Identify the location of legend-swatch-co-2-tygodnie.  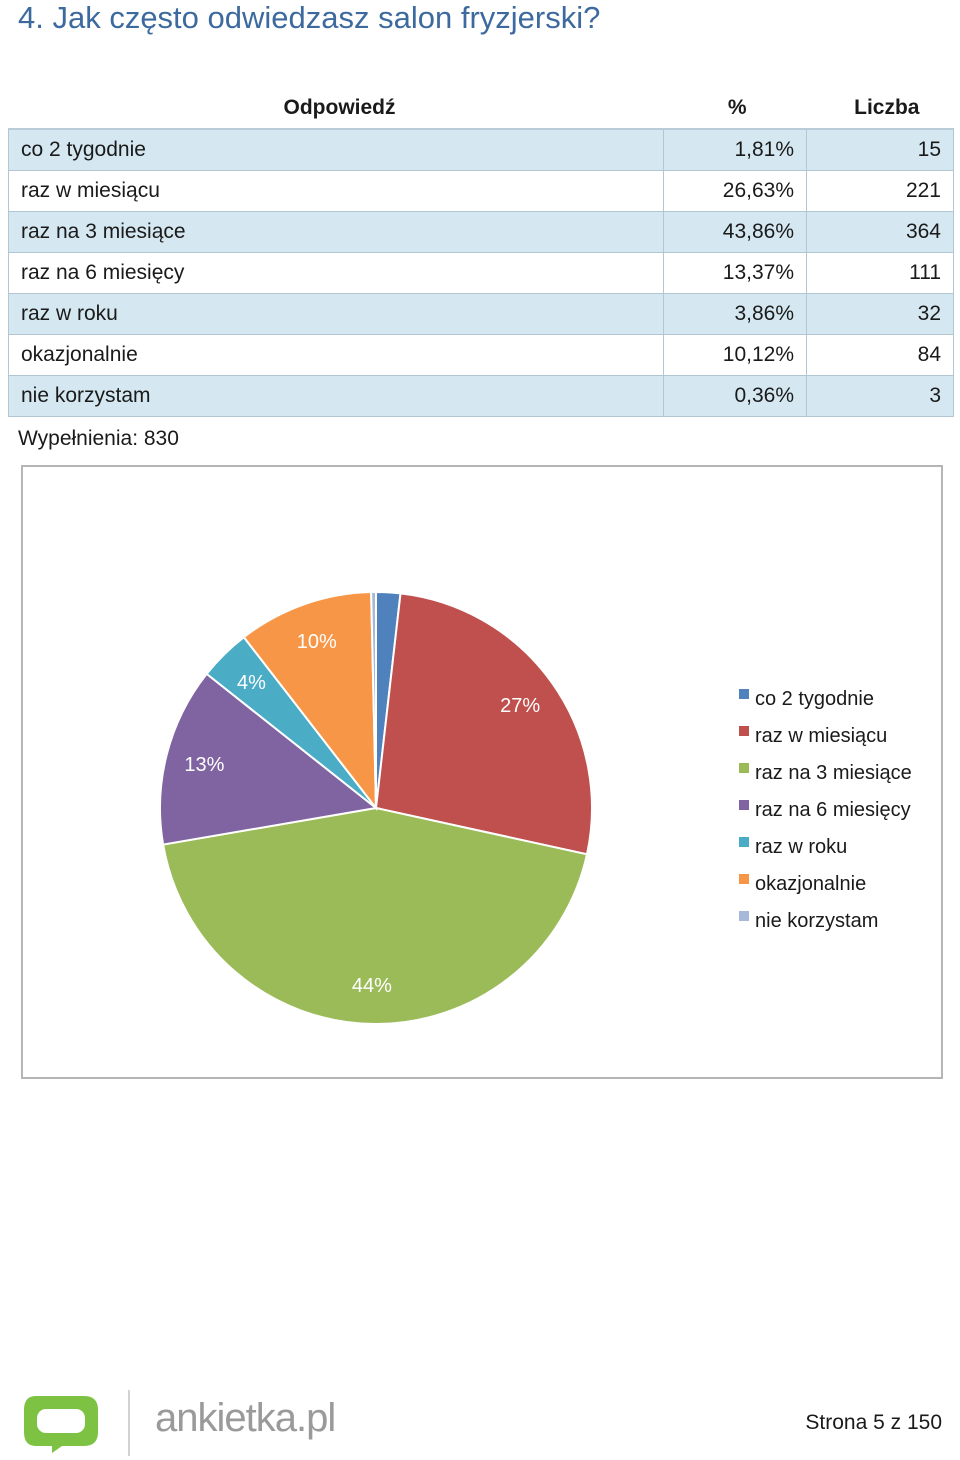
(744, 694).